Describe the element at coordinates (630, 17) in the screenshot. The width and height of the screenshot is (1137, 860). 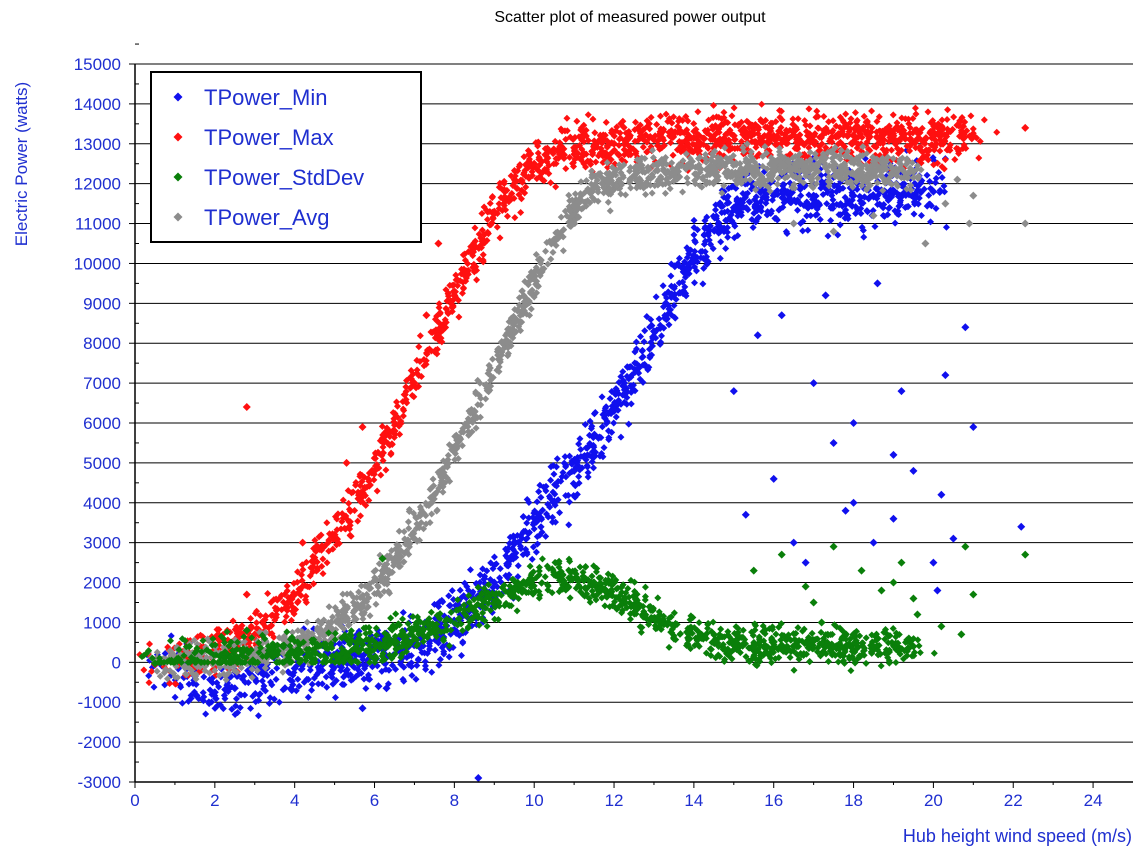
I see `chart-title: Scatter plot of measured power output` at that location.